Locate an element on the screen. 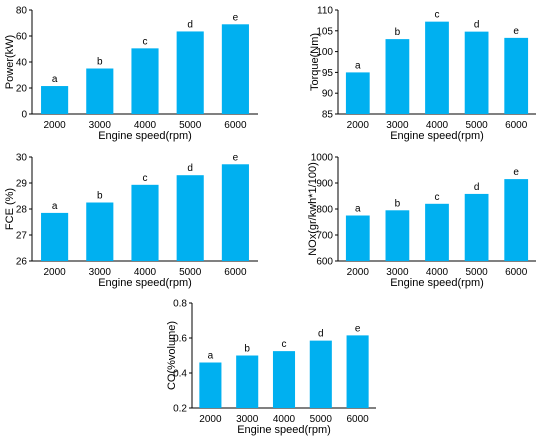 The width and height of the screenshot is (550, 441). nox-x-tick-label: 3000 is located at coordinates (397, 272).